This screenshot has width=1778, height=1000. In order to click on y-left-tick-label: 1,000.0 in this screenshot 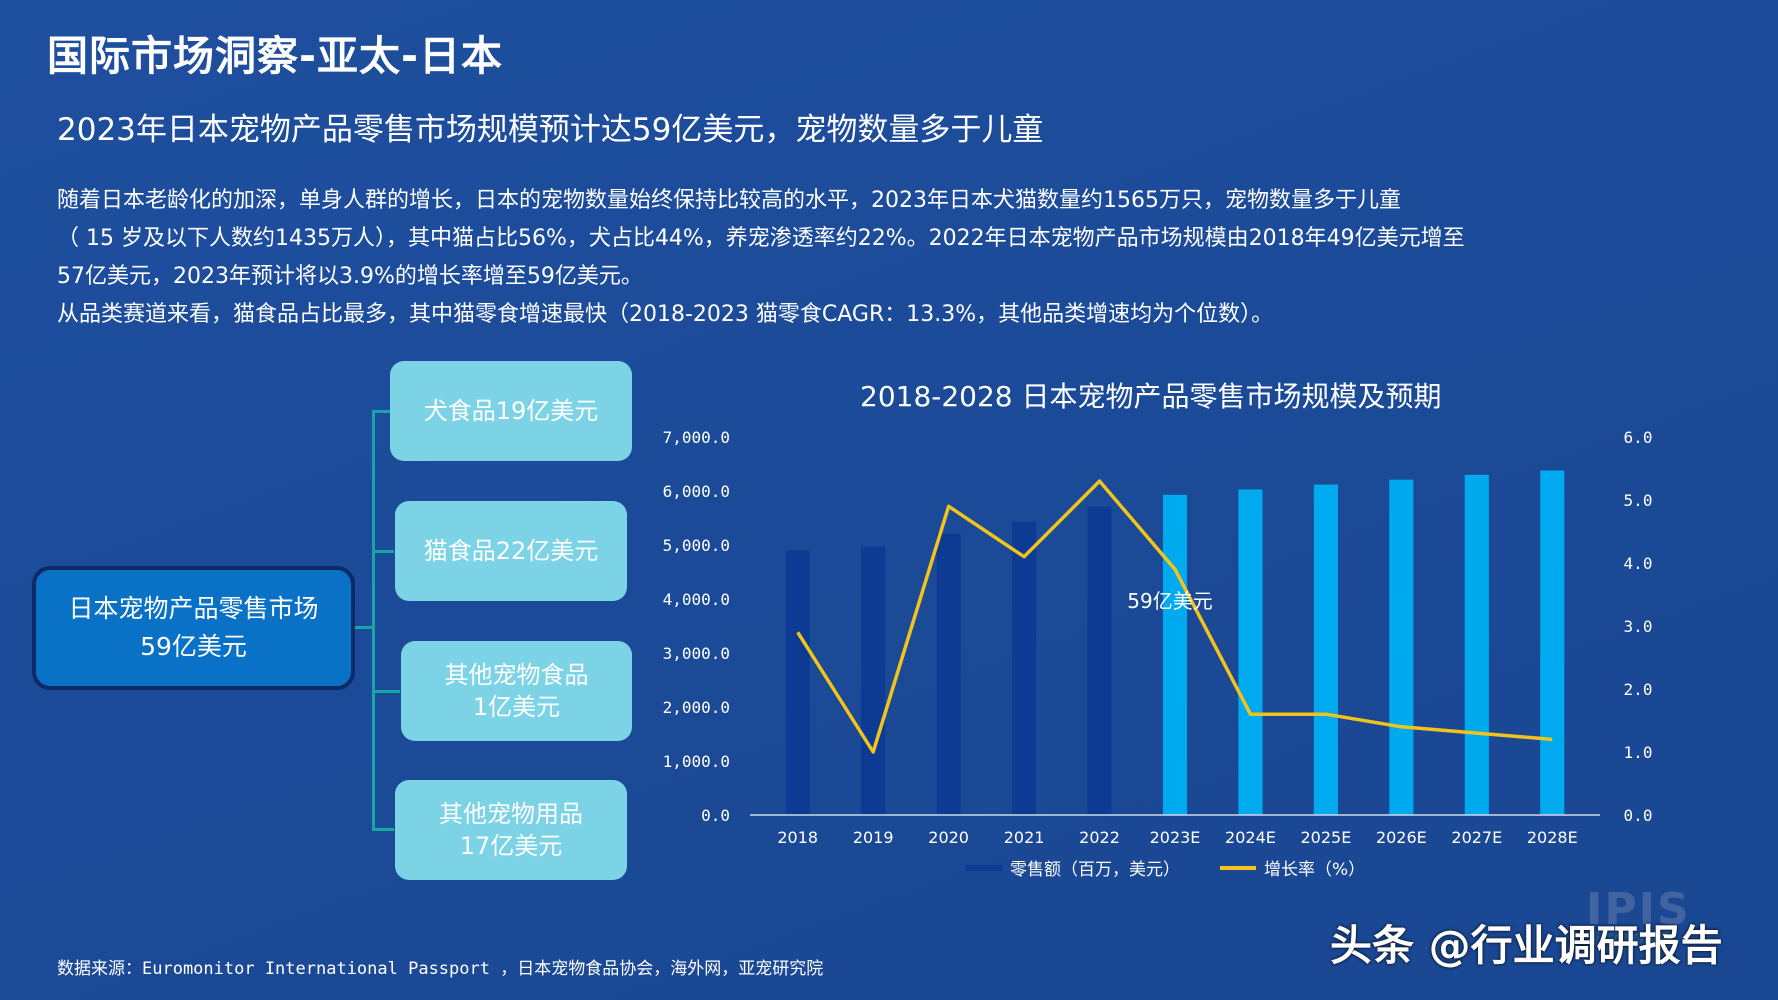, I will do `click(696, 761)`.